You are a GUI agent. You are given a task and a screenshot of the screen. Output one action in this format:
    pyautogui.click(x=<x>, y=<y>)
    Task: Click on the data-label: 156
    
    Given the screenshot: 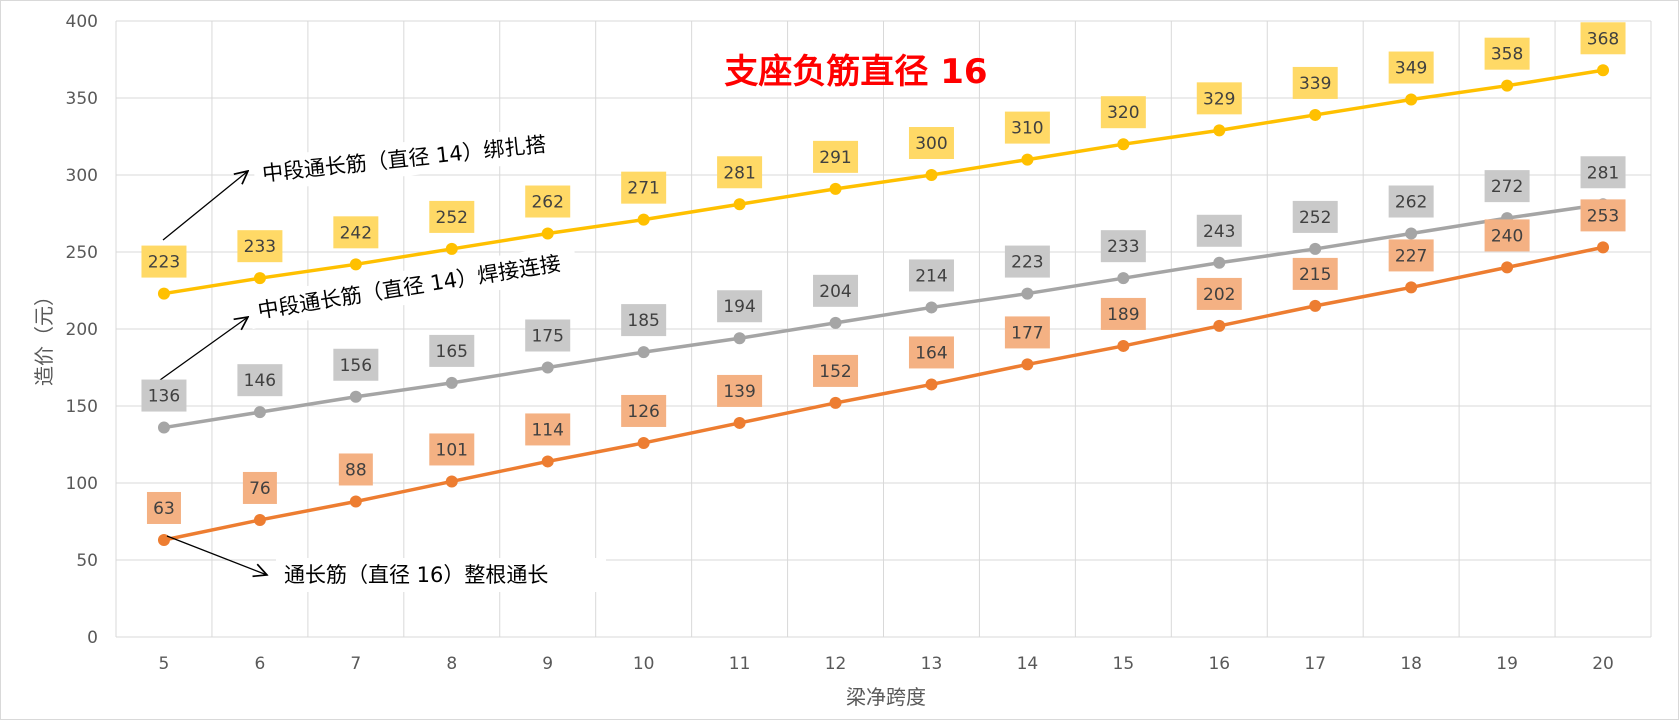 What is the action you would take?
    pyautogui.click(x=356, y=366)
    